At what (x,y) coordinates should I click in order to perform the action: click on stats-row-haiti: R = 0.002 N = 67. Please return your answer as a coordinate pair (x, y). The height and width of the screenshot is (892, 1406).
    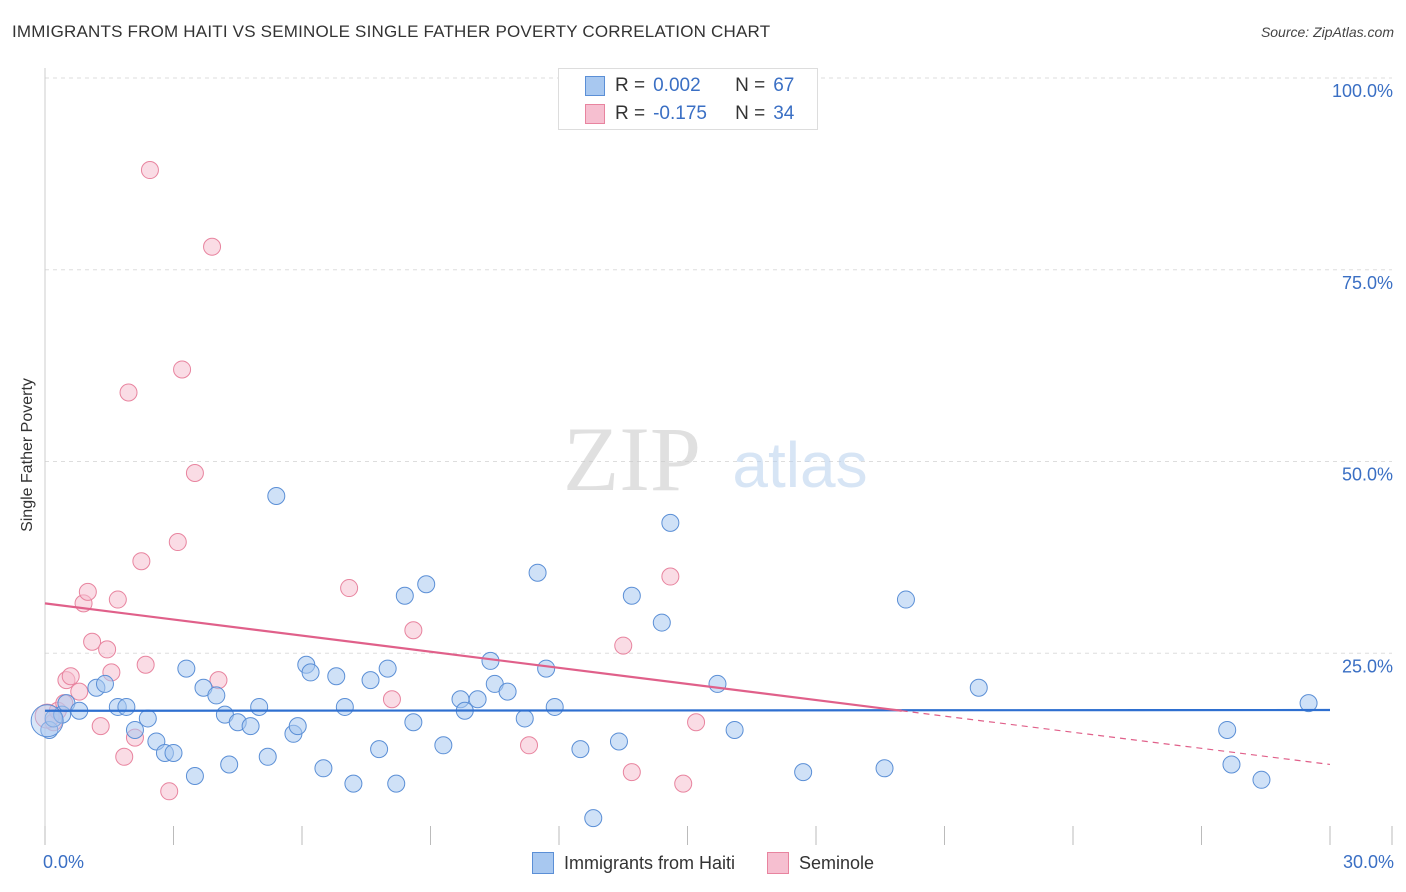
    Looking at the image, I should click on (676, 86).